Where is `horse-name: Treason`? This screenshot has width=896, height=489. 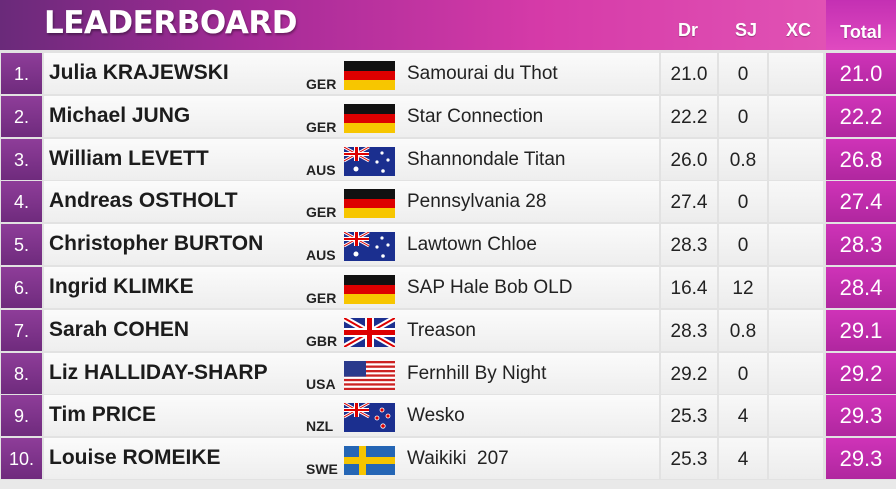
horse-name: Treason is located at coordinates (441, 330).